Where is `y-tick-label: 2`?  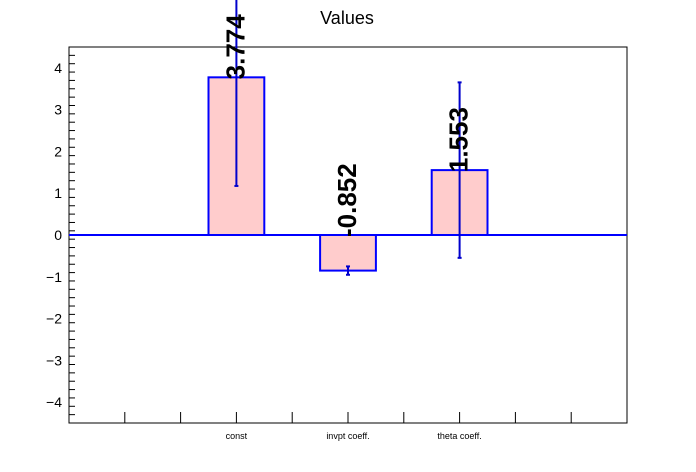
y-tick-label: 2 is located at coordinates (58, 151).